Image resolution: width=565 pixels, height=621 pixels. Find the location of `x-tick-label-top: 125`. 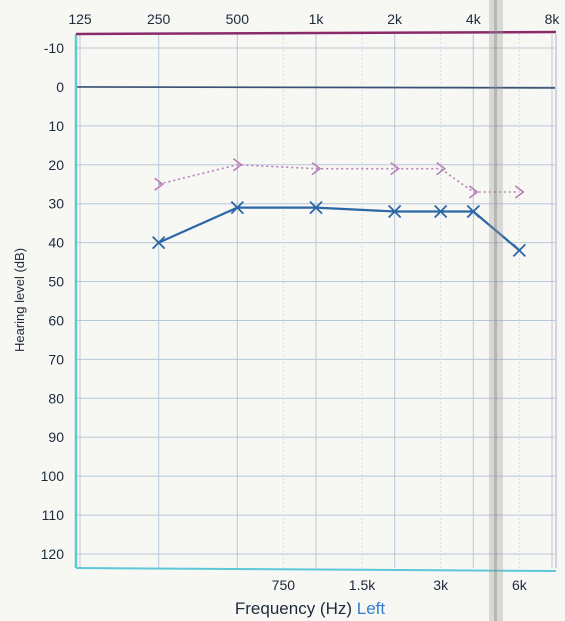

x-tick-label-top: 125 is located at coordinates (80, 19).